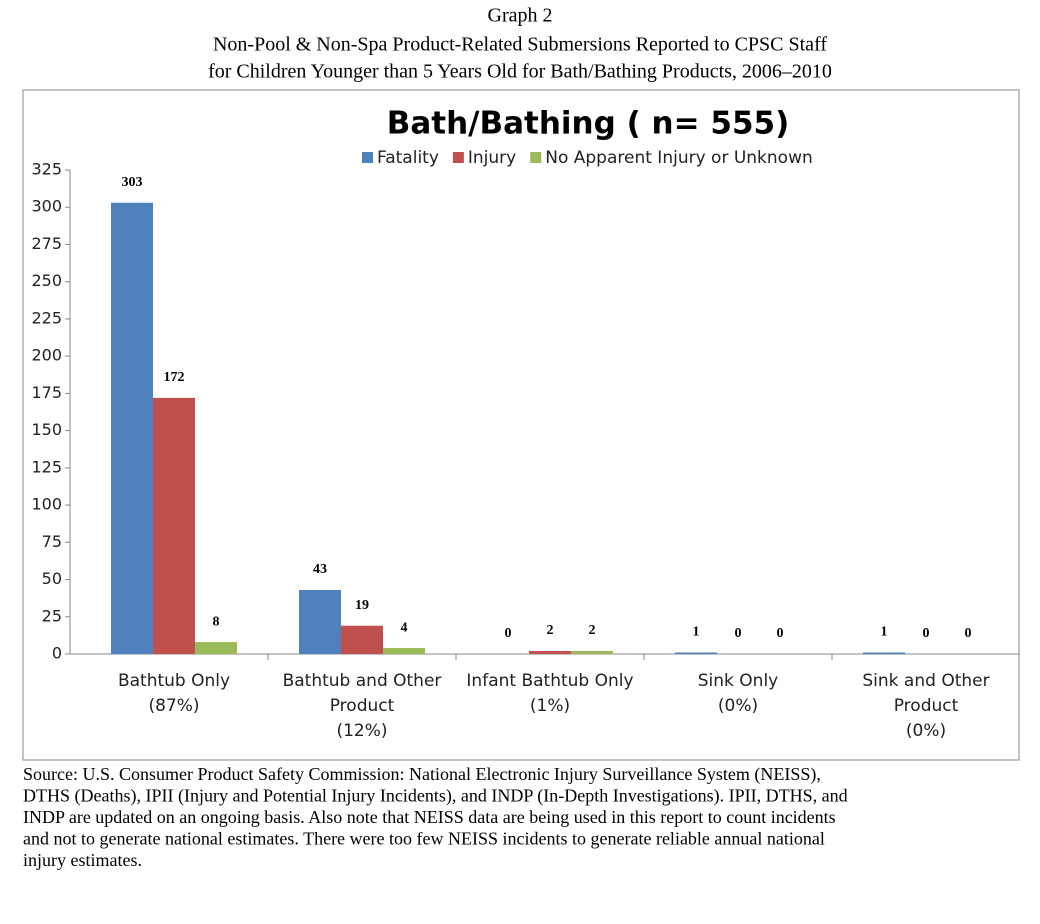  What do you see at coordinates (46, 466) in the screenshot?
I see `y-tick-label: 125` at bounding box center [46, 466].